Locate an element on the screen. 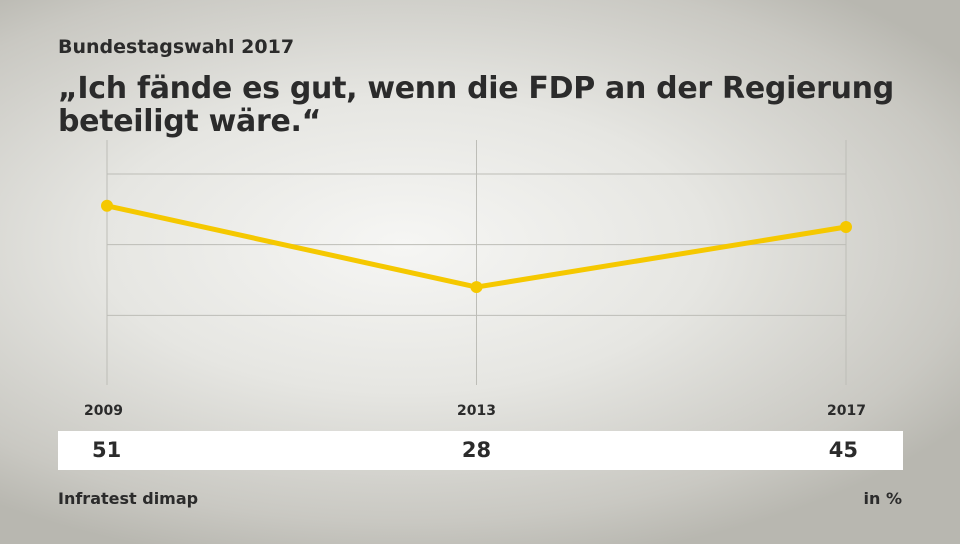  value-label-2013: 28 is located at coordinates (476, 450).